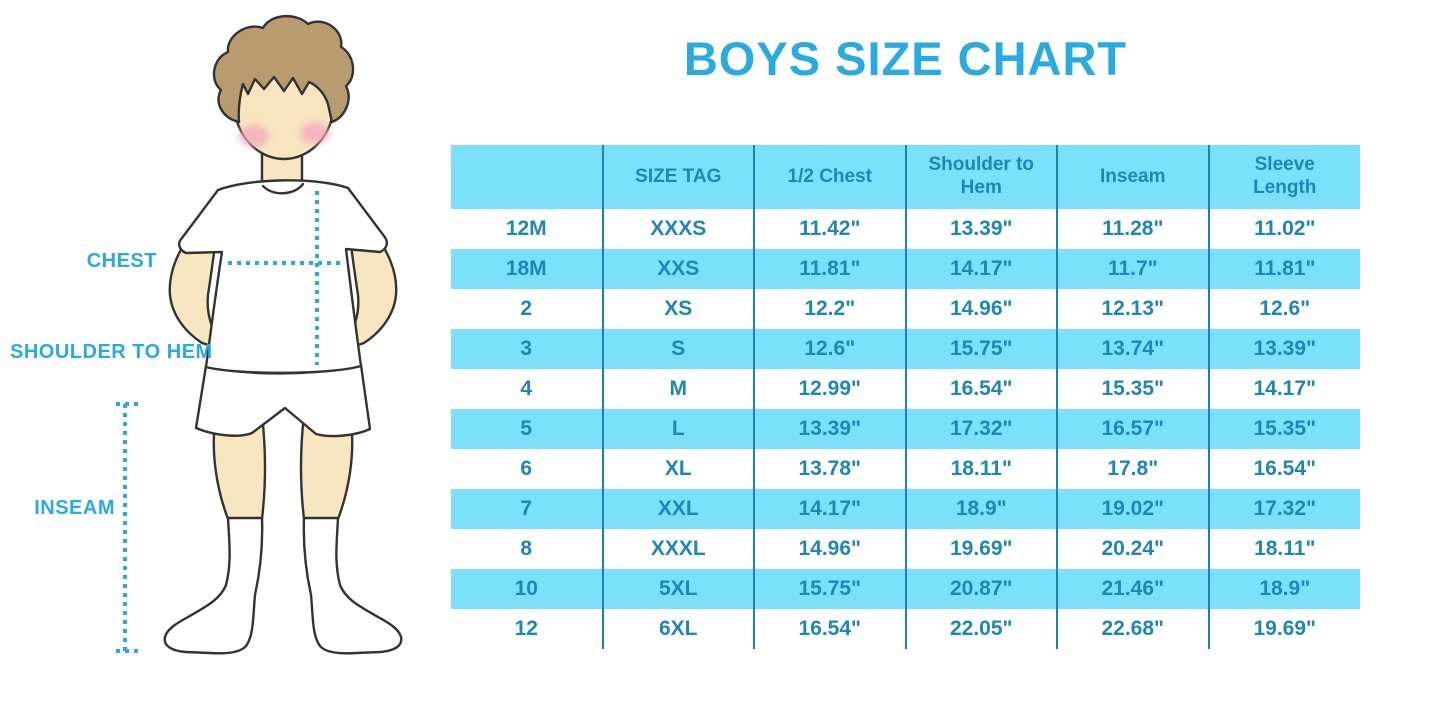  I want to click on measurement-cell: 12.2", so click(829, 309).